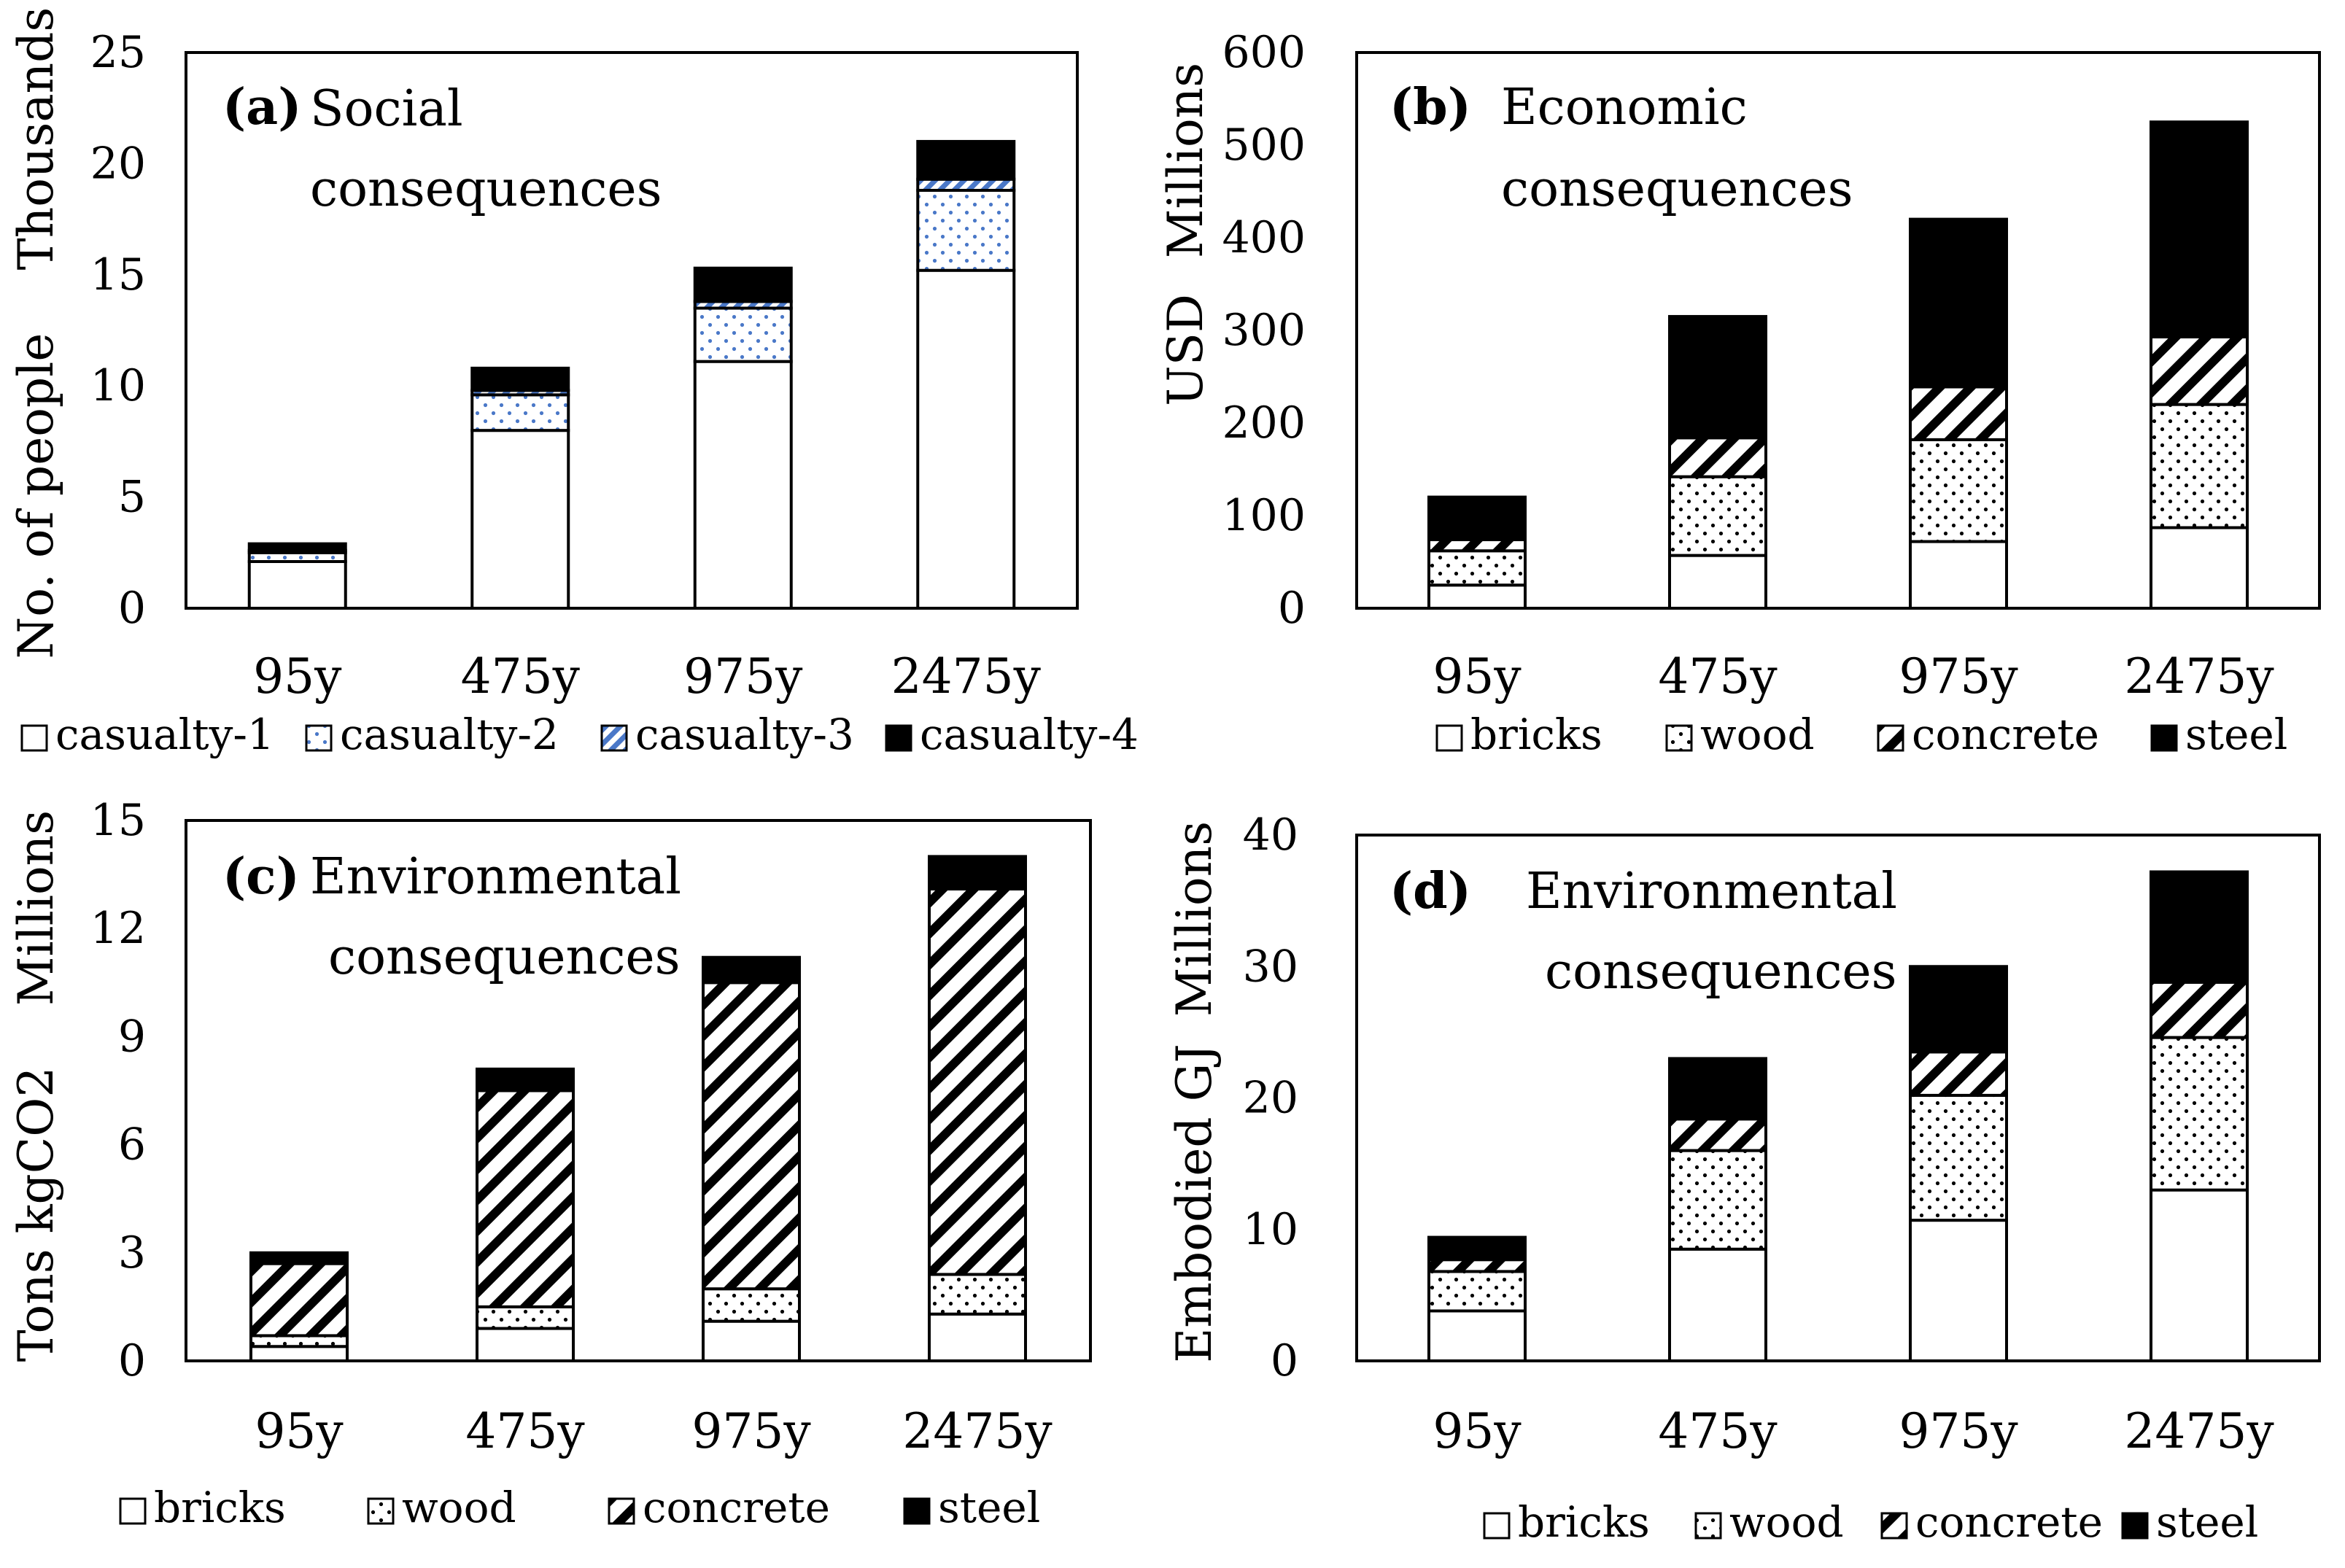  I want to click on y-tick-label: 40, so click(1270, 835).